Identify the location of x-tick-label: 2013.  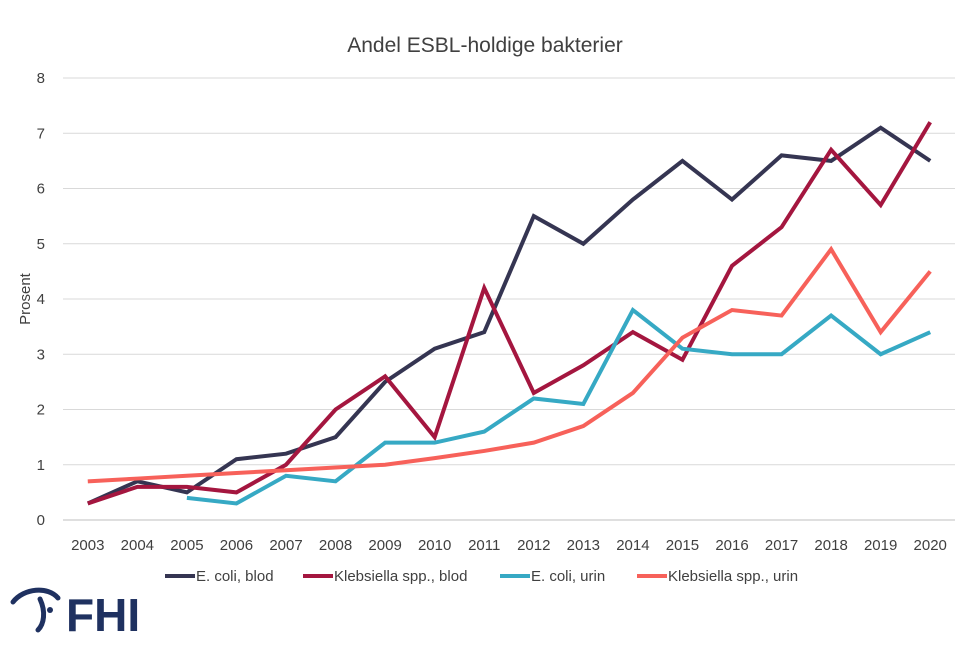
(583, 545).